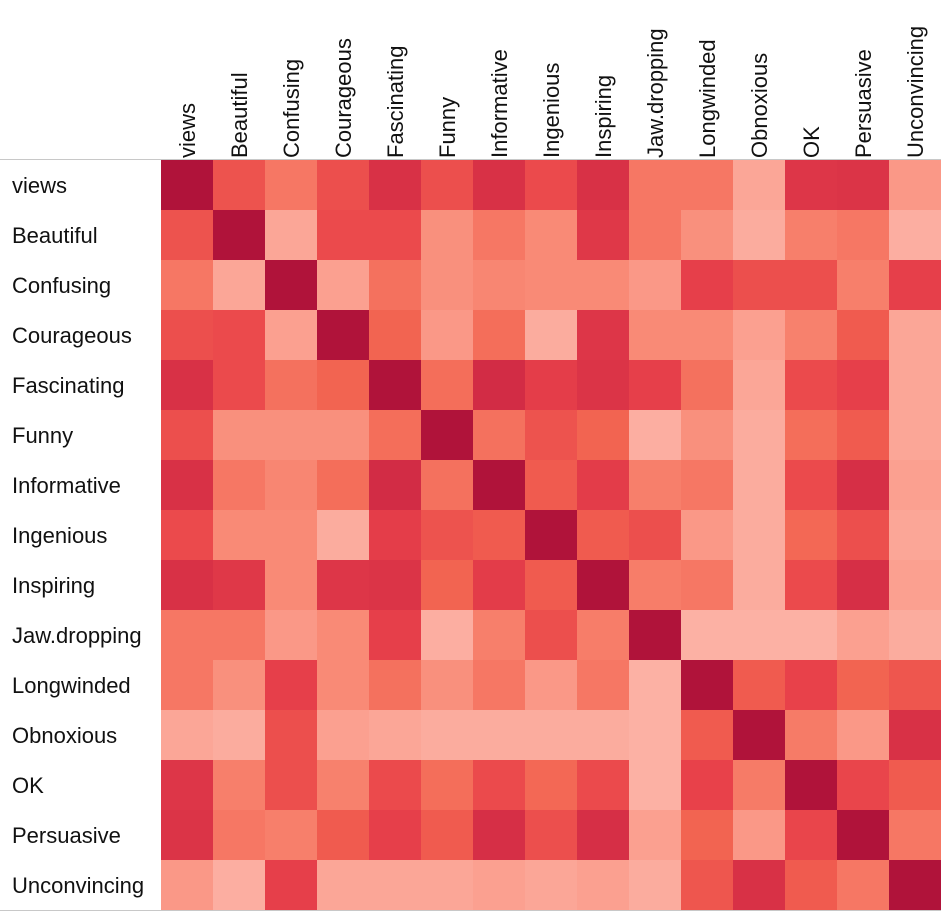 Image resolution: width=942 pixels, height=912 pixels. Describe the element at coordinates (343, 285) in the screenshot. I see `cell-confusing-courageous` at that location.